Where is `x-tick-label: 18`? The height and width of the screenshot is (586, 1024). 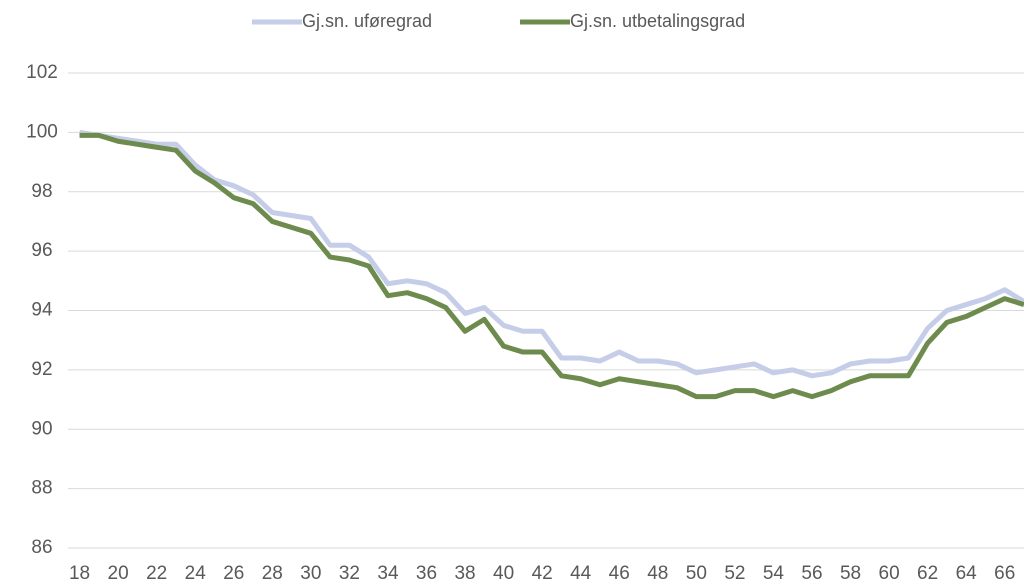
x-tick-label: 18 is located at coordinates (79, 573).